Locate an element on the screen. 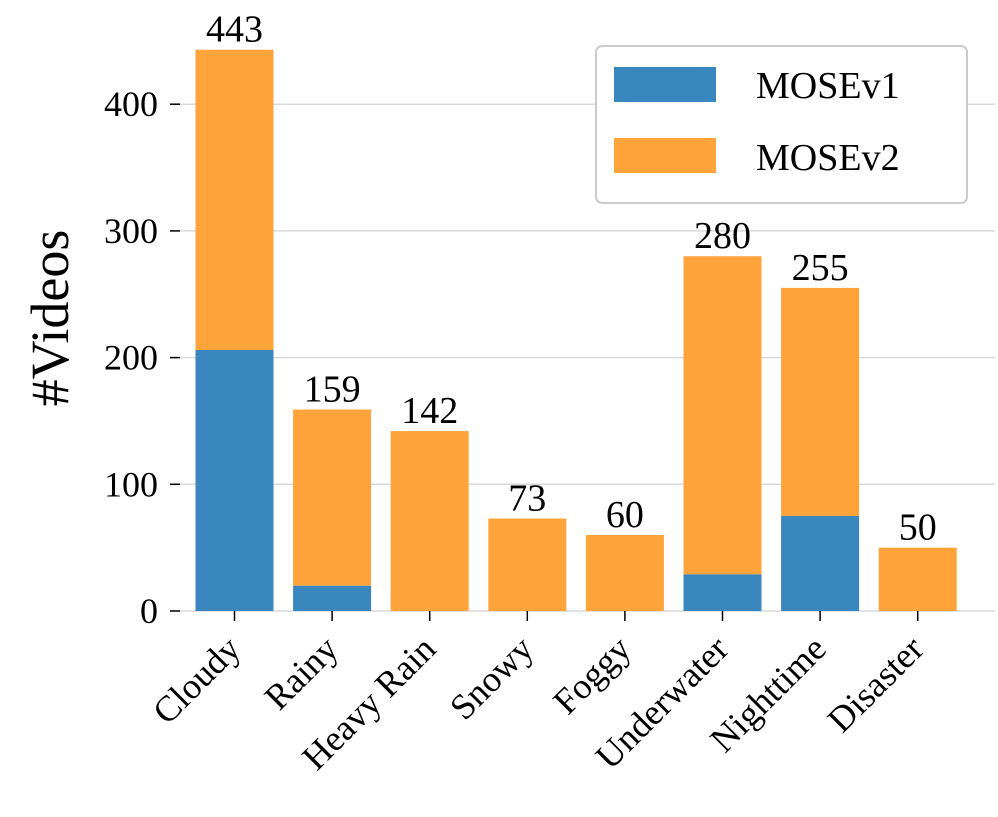  bar-total-label-underwater: 280 is located at coordinates (722, 236).